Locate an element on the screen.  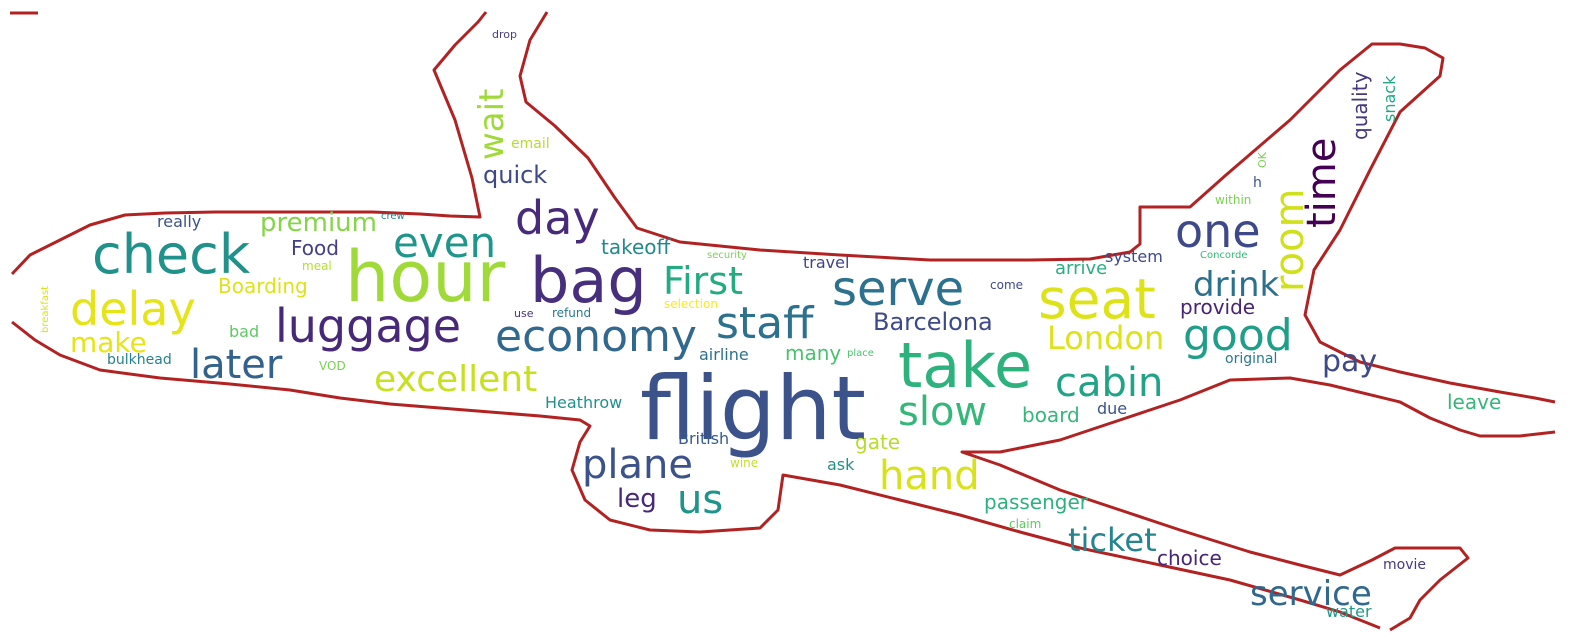
cloud-word-use: use is located at coordinates (524, 313).